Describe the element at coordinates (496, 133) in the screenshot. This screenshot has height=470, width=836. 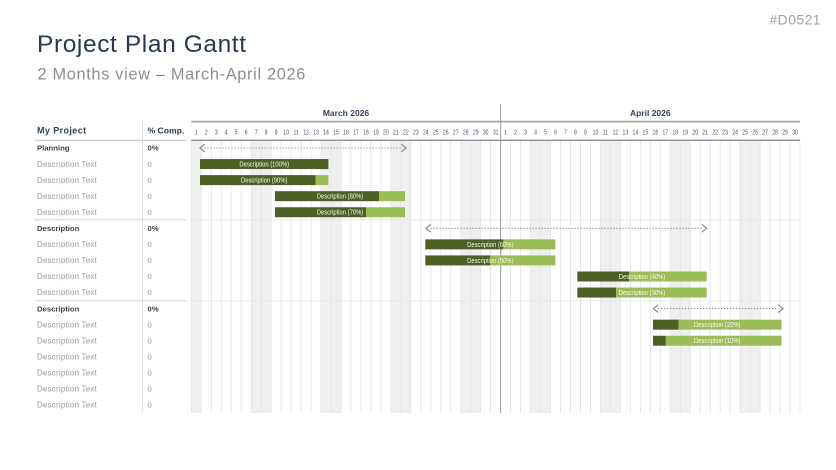
I see `svg-text: 31` at that location.